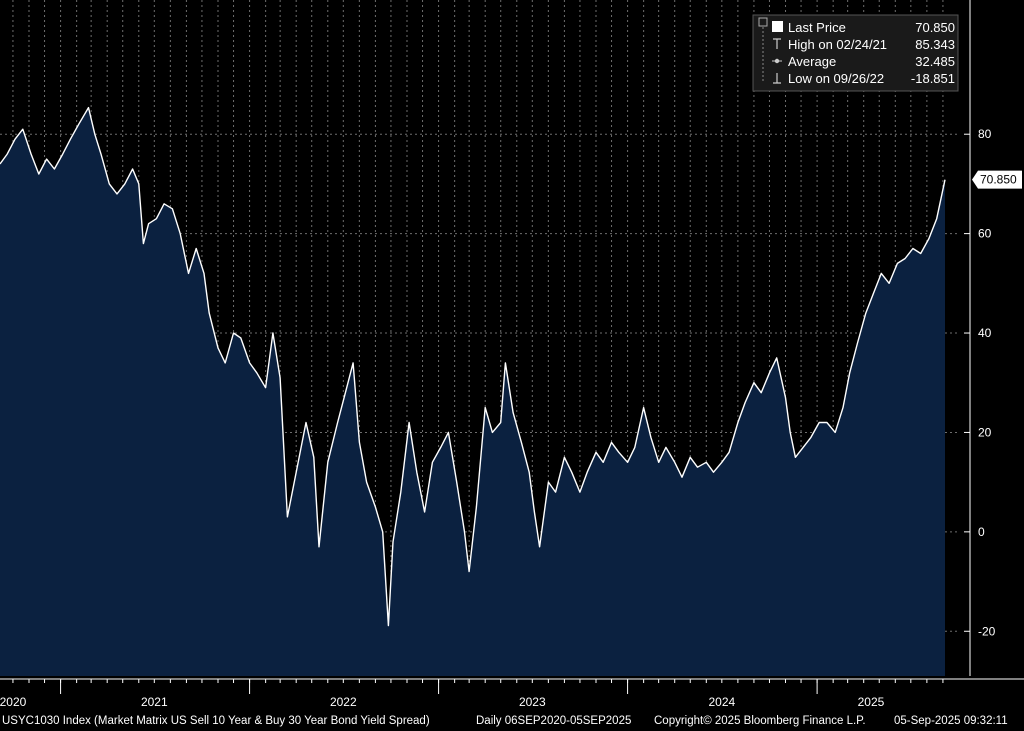  Describe the element at coordinates (763, 22) in the screenshot. I see `legend-collapse-icon` at that location.